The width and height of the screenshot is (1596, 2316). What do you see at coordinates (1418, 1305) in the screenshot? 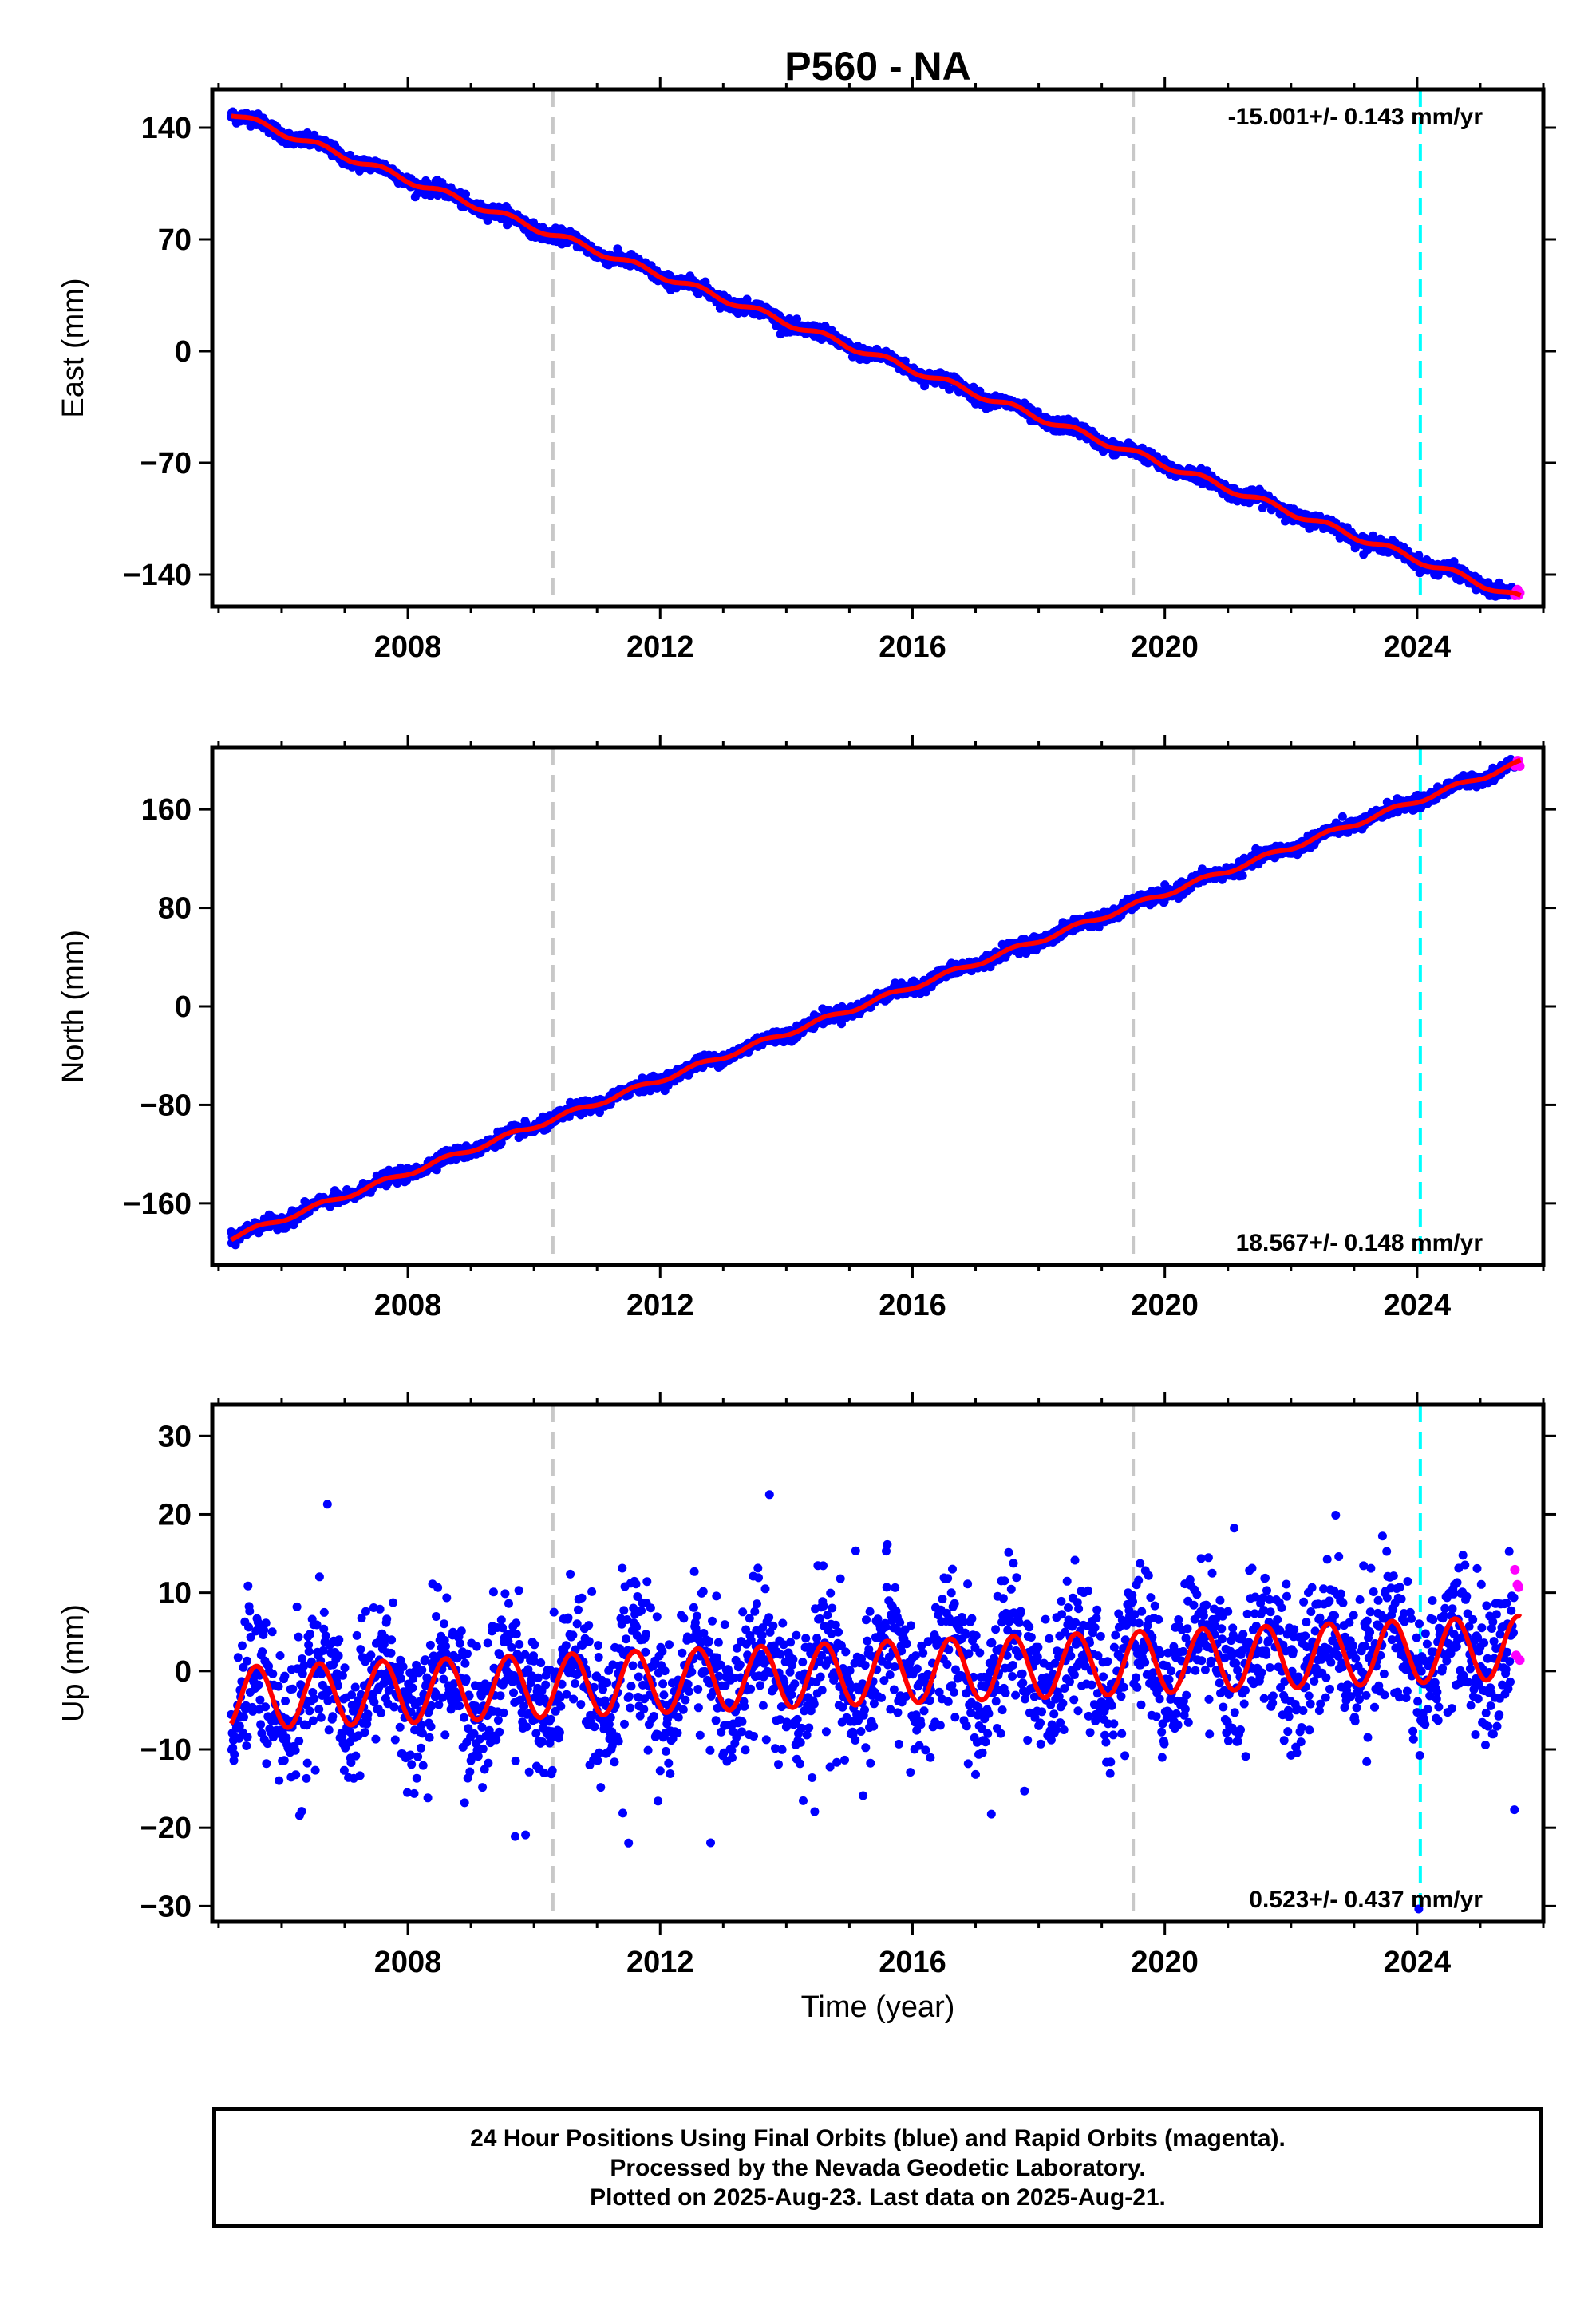
I see `north-x-tick-label: 2024` at bounding box center [1418, 1305].